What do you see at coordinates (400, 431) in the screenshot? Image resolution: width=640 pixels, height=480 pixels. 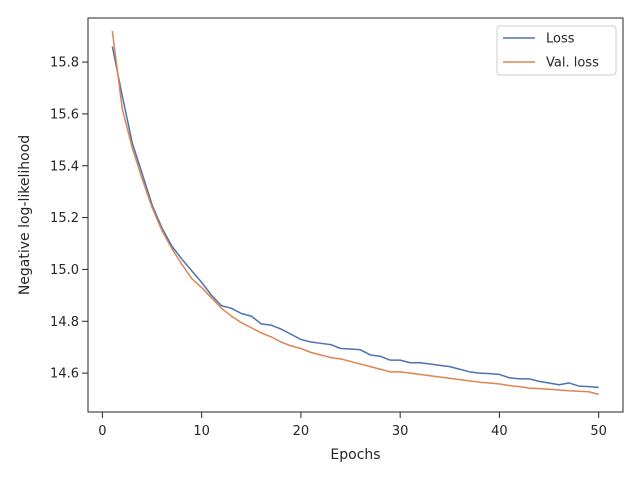 I see `x-tick-label: 30` at bounding box center [400, 431].